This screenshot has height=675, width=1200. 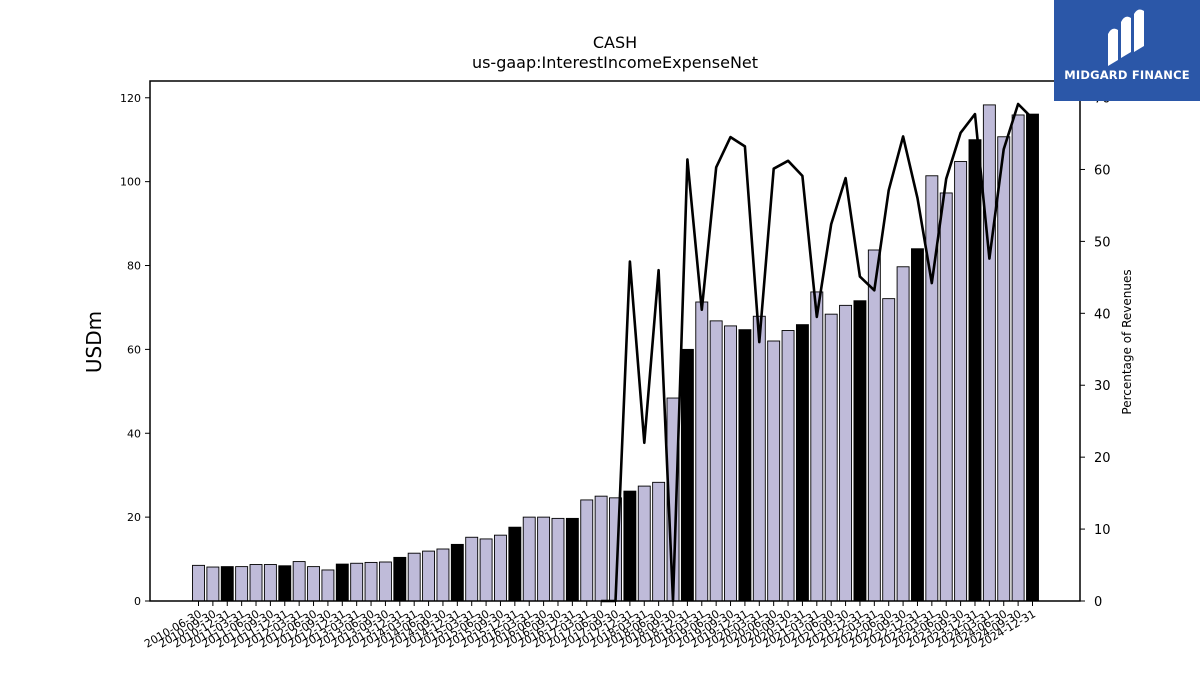 I want to click on chart-subtitle: us-gaap:InterestIncomeExpenseNet, so click(x=615, y=62).